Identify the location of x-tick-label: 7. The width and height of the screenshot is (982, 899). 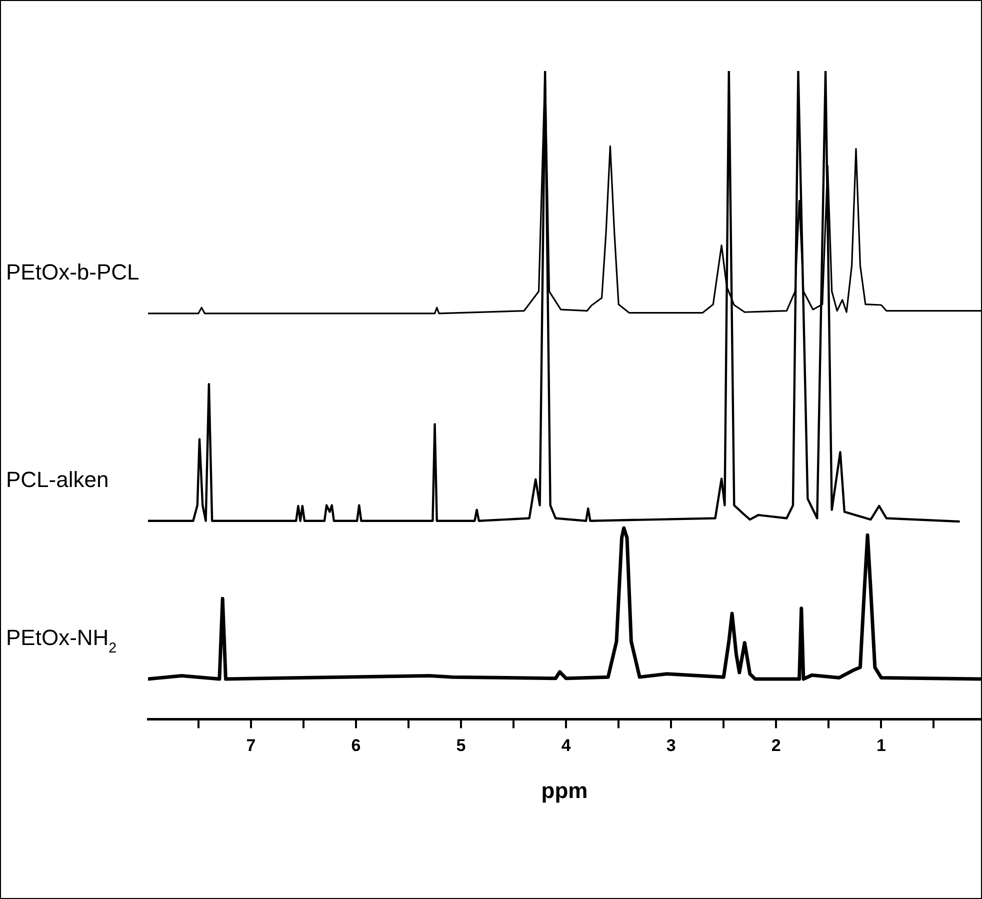
(251, 746).